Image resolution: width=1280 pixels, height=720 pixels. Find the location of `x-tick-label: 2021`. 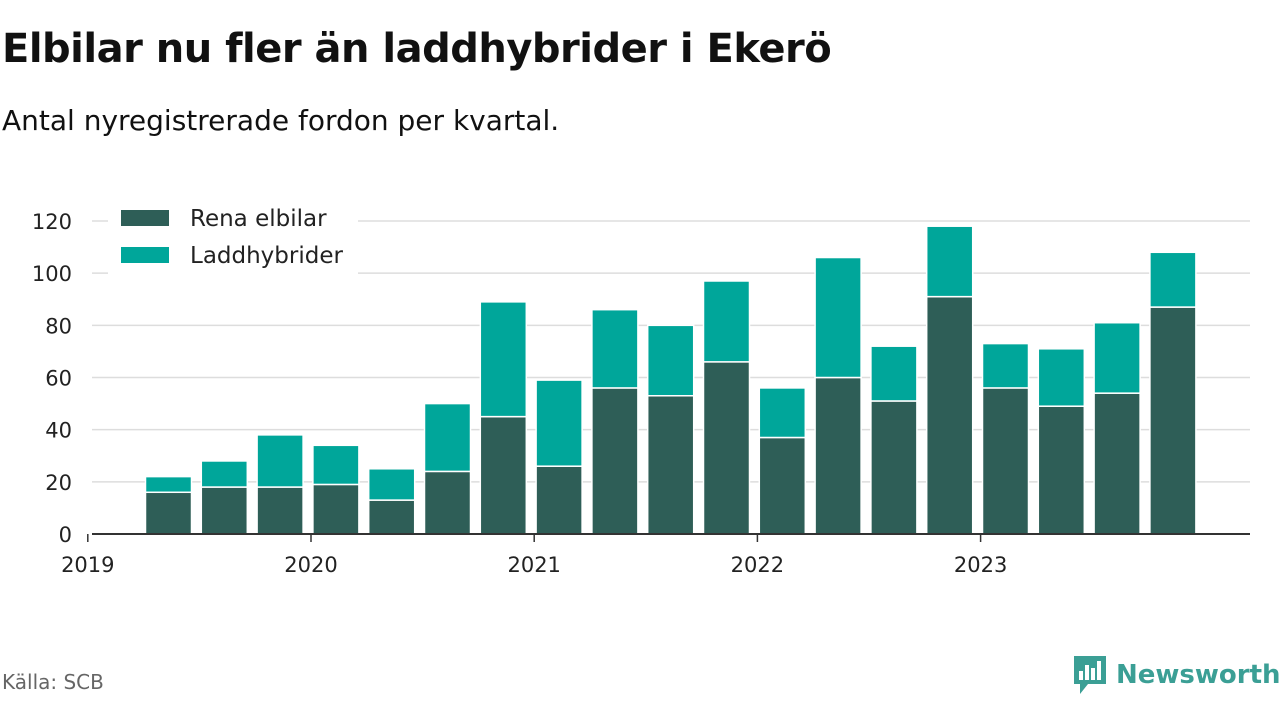

x-tick-label: 2021 is located at coordinates (533, 565).